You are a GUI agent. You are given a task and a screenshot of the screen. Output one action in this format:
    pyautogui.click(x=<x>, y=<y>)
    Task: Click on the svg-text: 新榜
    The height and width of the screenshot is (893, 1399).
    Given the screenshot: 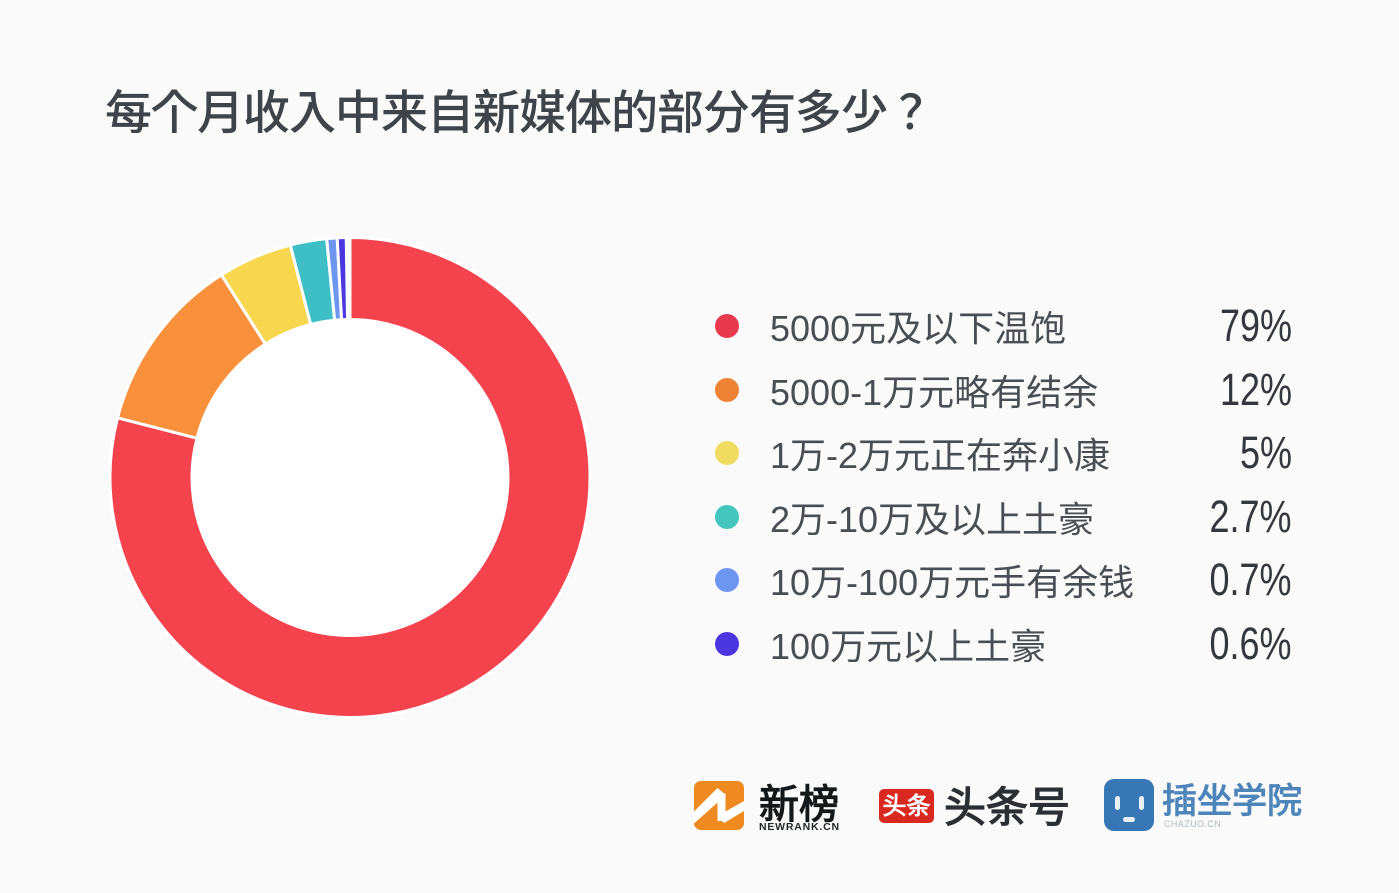 What is the action you would take?
    pyautogui.click(x=799, y=805)
    